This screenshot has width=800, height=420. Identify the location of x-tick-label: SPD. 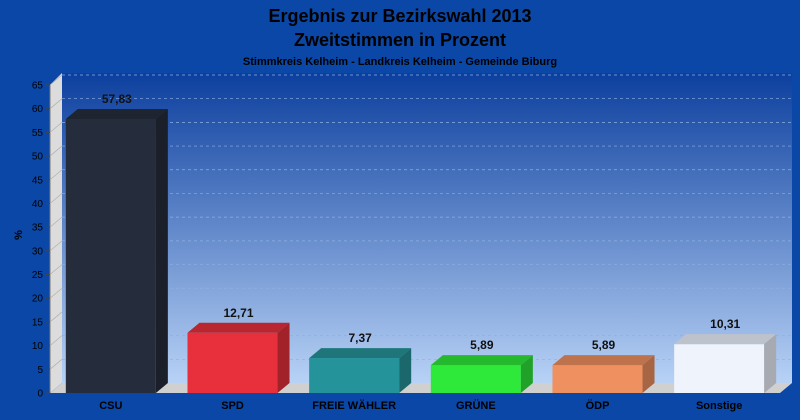
(232, 406).